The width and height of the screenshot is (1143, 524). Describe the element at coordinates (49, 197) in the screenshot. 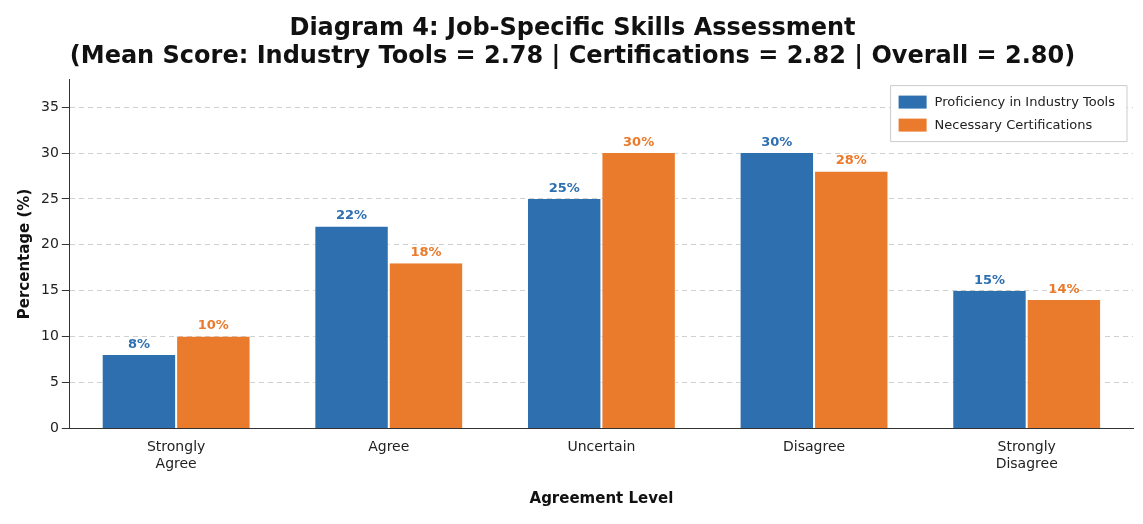

I see `y-tick-label: 25` at that location.